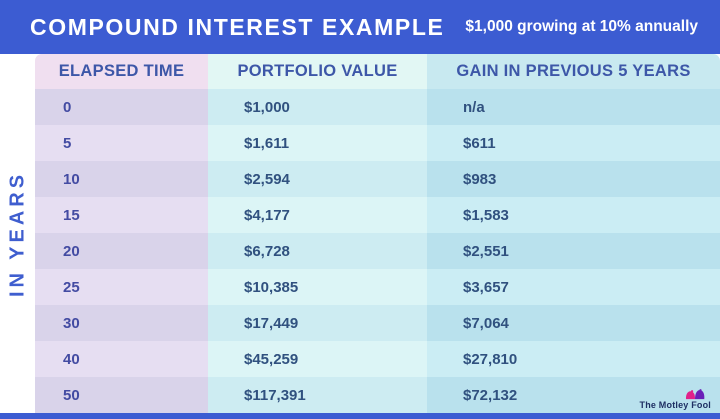 The height and width of the screenshot is (419, 720). What do you see at coordinates (581, 26) in the screenshot?
I see `page-subtitle: $1,000 growing at 10% annually` at bounding box center [581, 26].